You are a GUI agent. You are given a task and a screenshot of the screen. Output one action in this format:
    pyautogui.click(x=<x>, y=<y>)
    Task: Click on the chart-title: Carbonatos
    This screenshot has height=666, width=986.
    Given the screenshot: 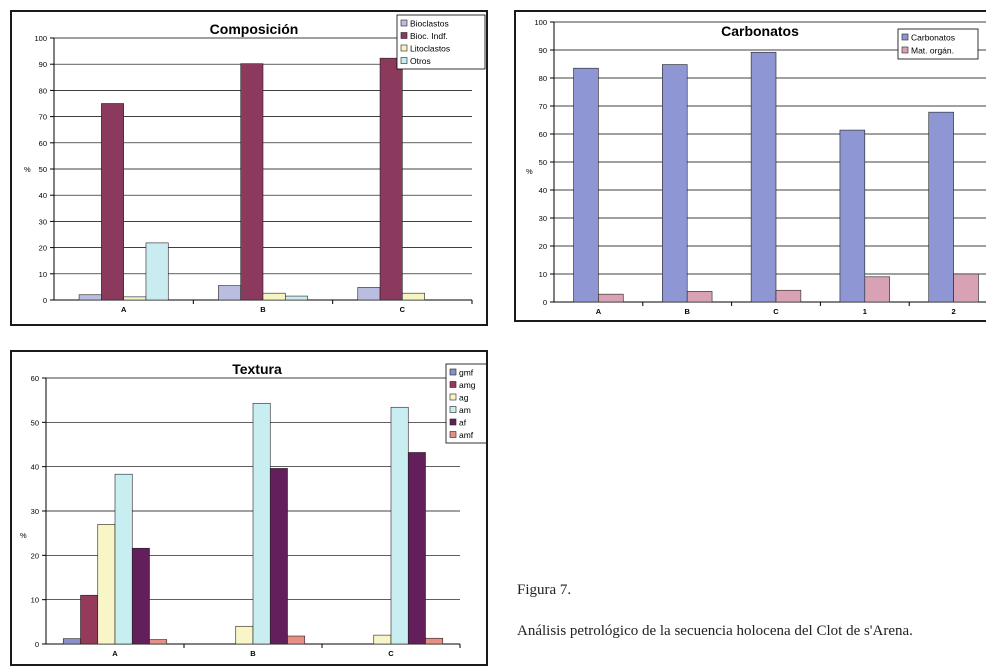 What is the action you would take?
    pyautogui.click(x=760, y=31)
    